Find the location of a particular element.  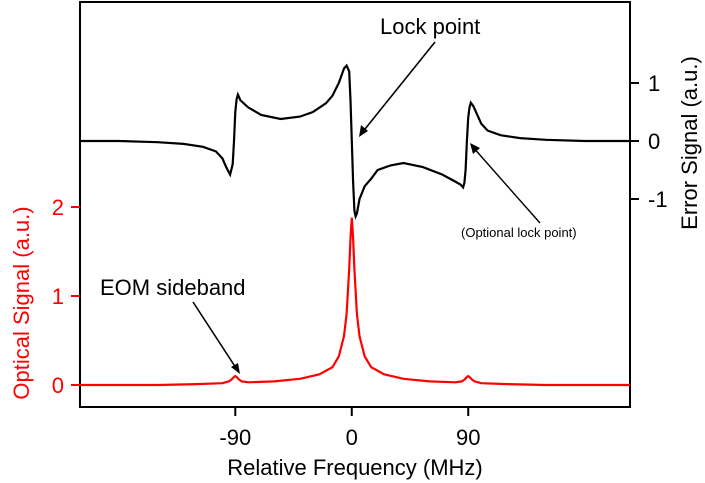

x-tick-label: 0 is located at coordinates (352, 437).